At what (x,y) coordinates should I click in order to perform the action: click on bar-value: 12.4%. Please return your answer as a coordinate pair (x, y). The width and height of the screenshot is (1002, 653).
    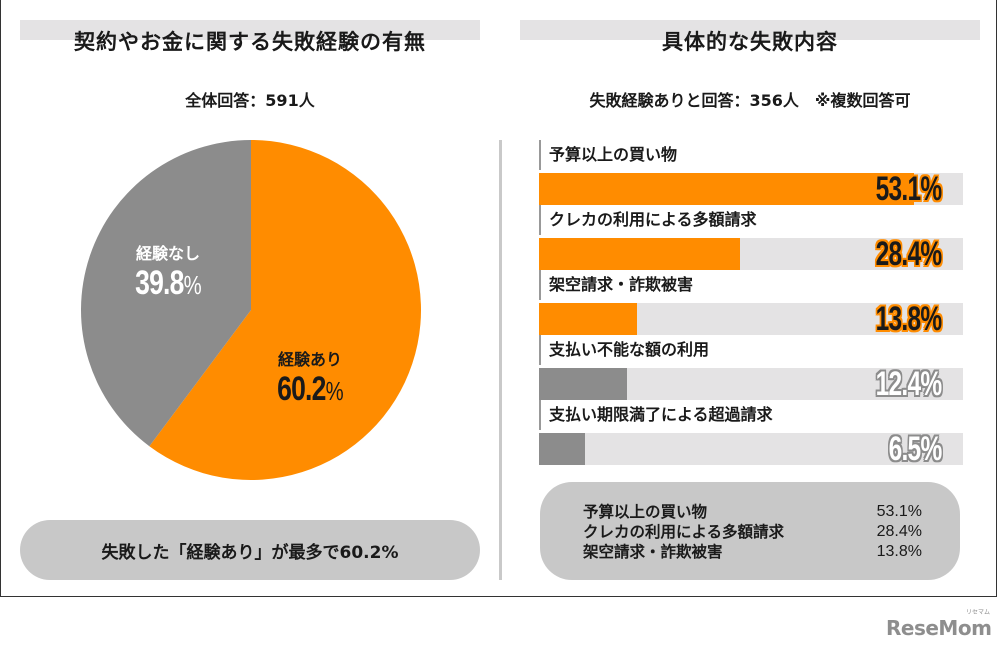
    Looking at the image, I should click on (908, 384).